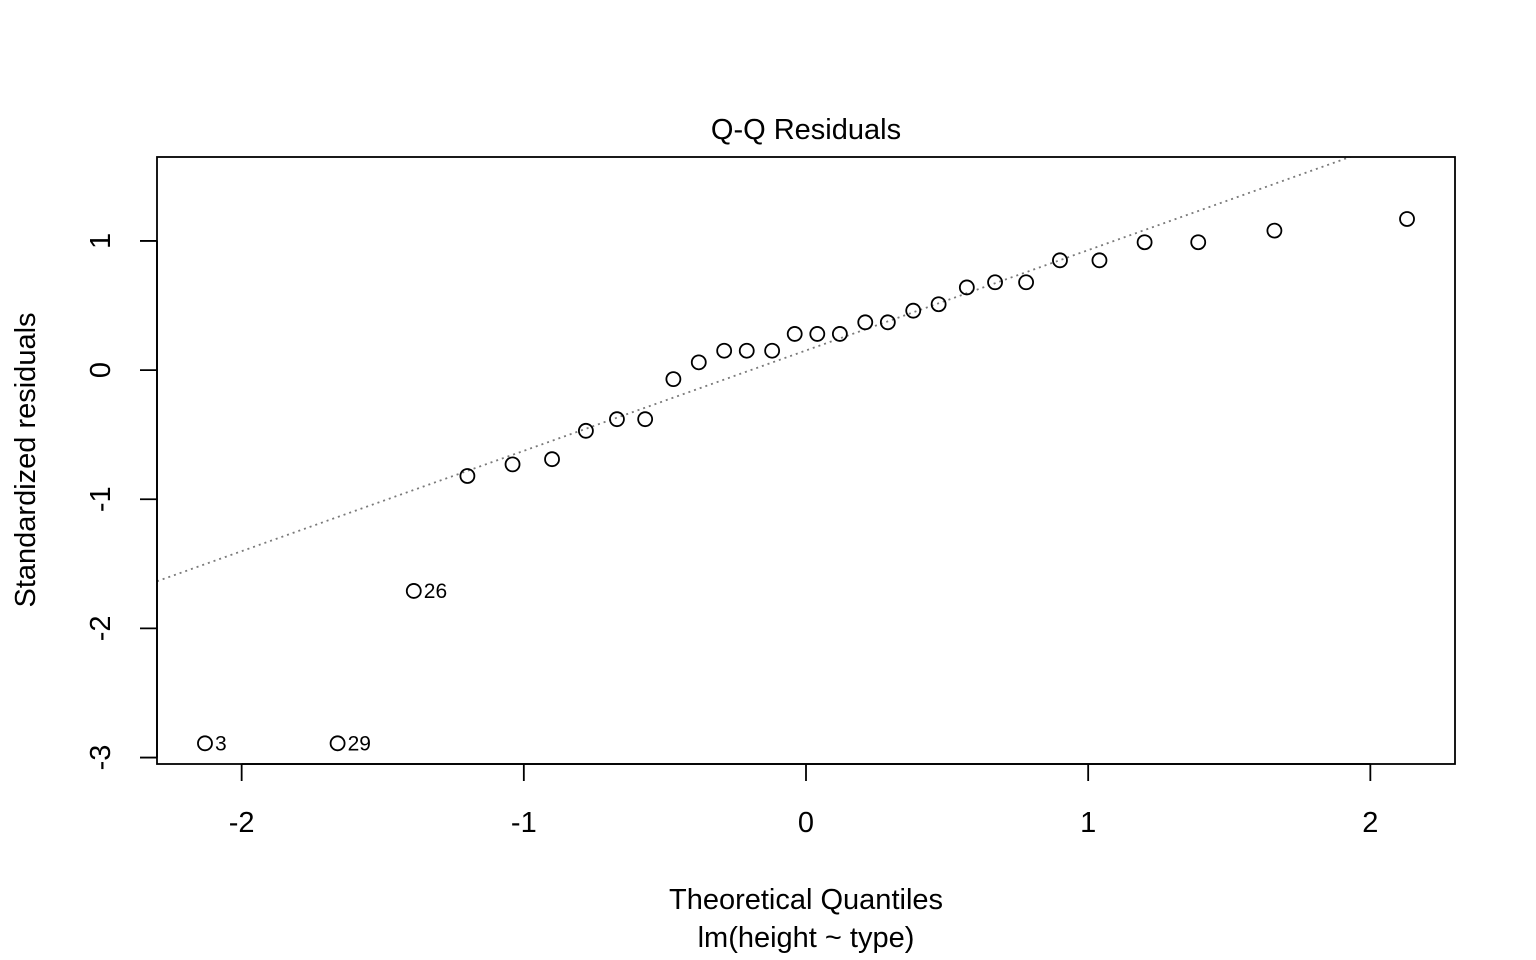 This screenshot has height=960, width=1536. I want to click on y-axis: -3 -2 -1 0 1, so click(121, 502).